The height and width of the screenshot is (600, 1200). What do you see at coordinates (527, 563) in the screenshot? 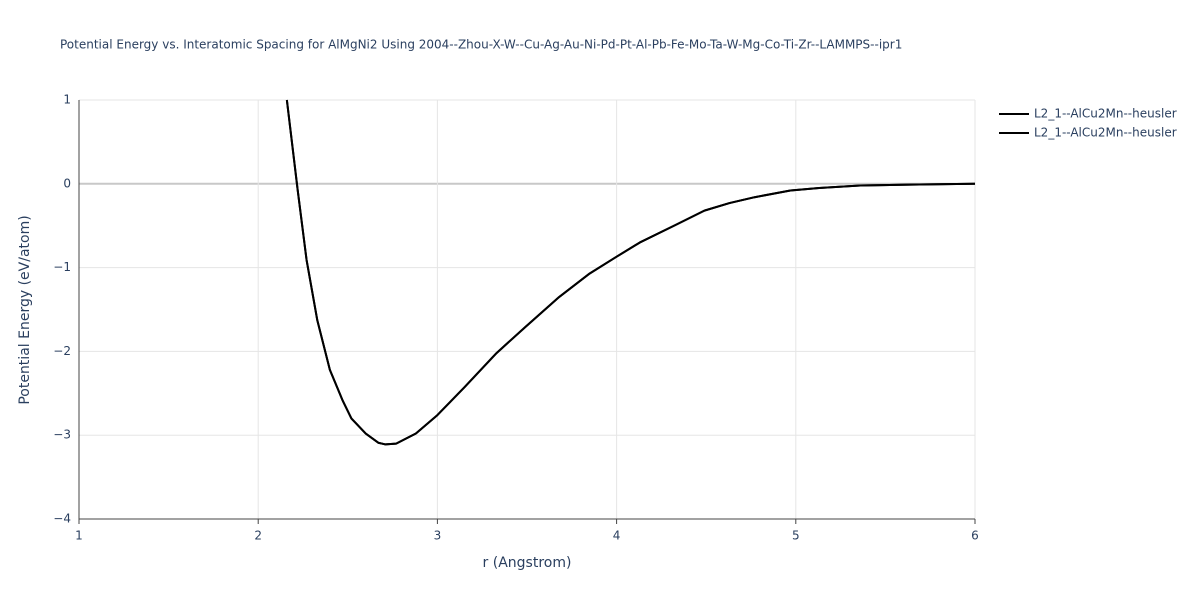
I see `x-axis-label: r (Angstrom)` at bounding box center [527, 563].